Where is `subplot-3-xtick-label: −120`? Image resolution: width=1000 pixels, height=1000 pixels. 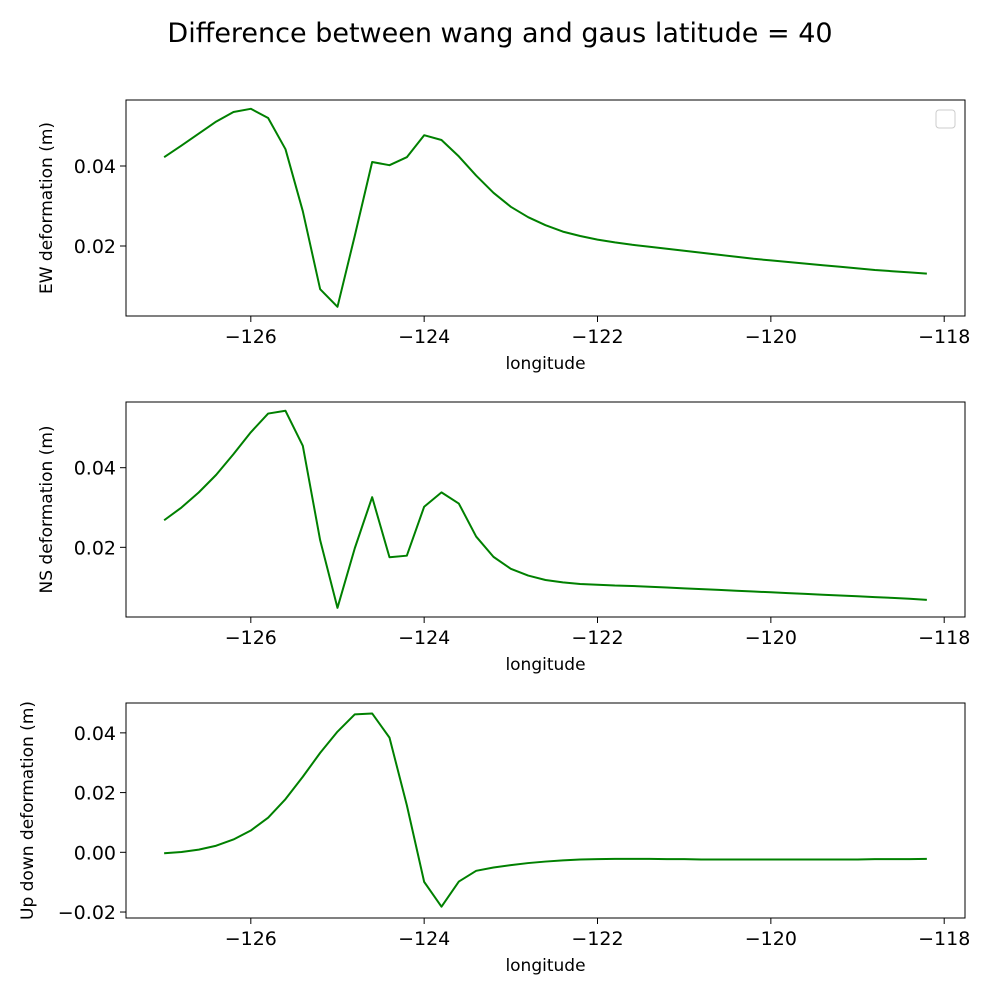 subplot-3-xtick-label: −120 is located at coordinates (771, 939).